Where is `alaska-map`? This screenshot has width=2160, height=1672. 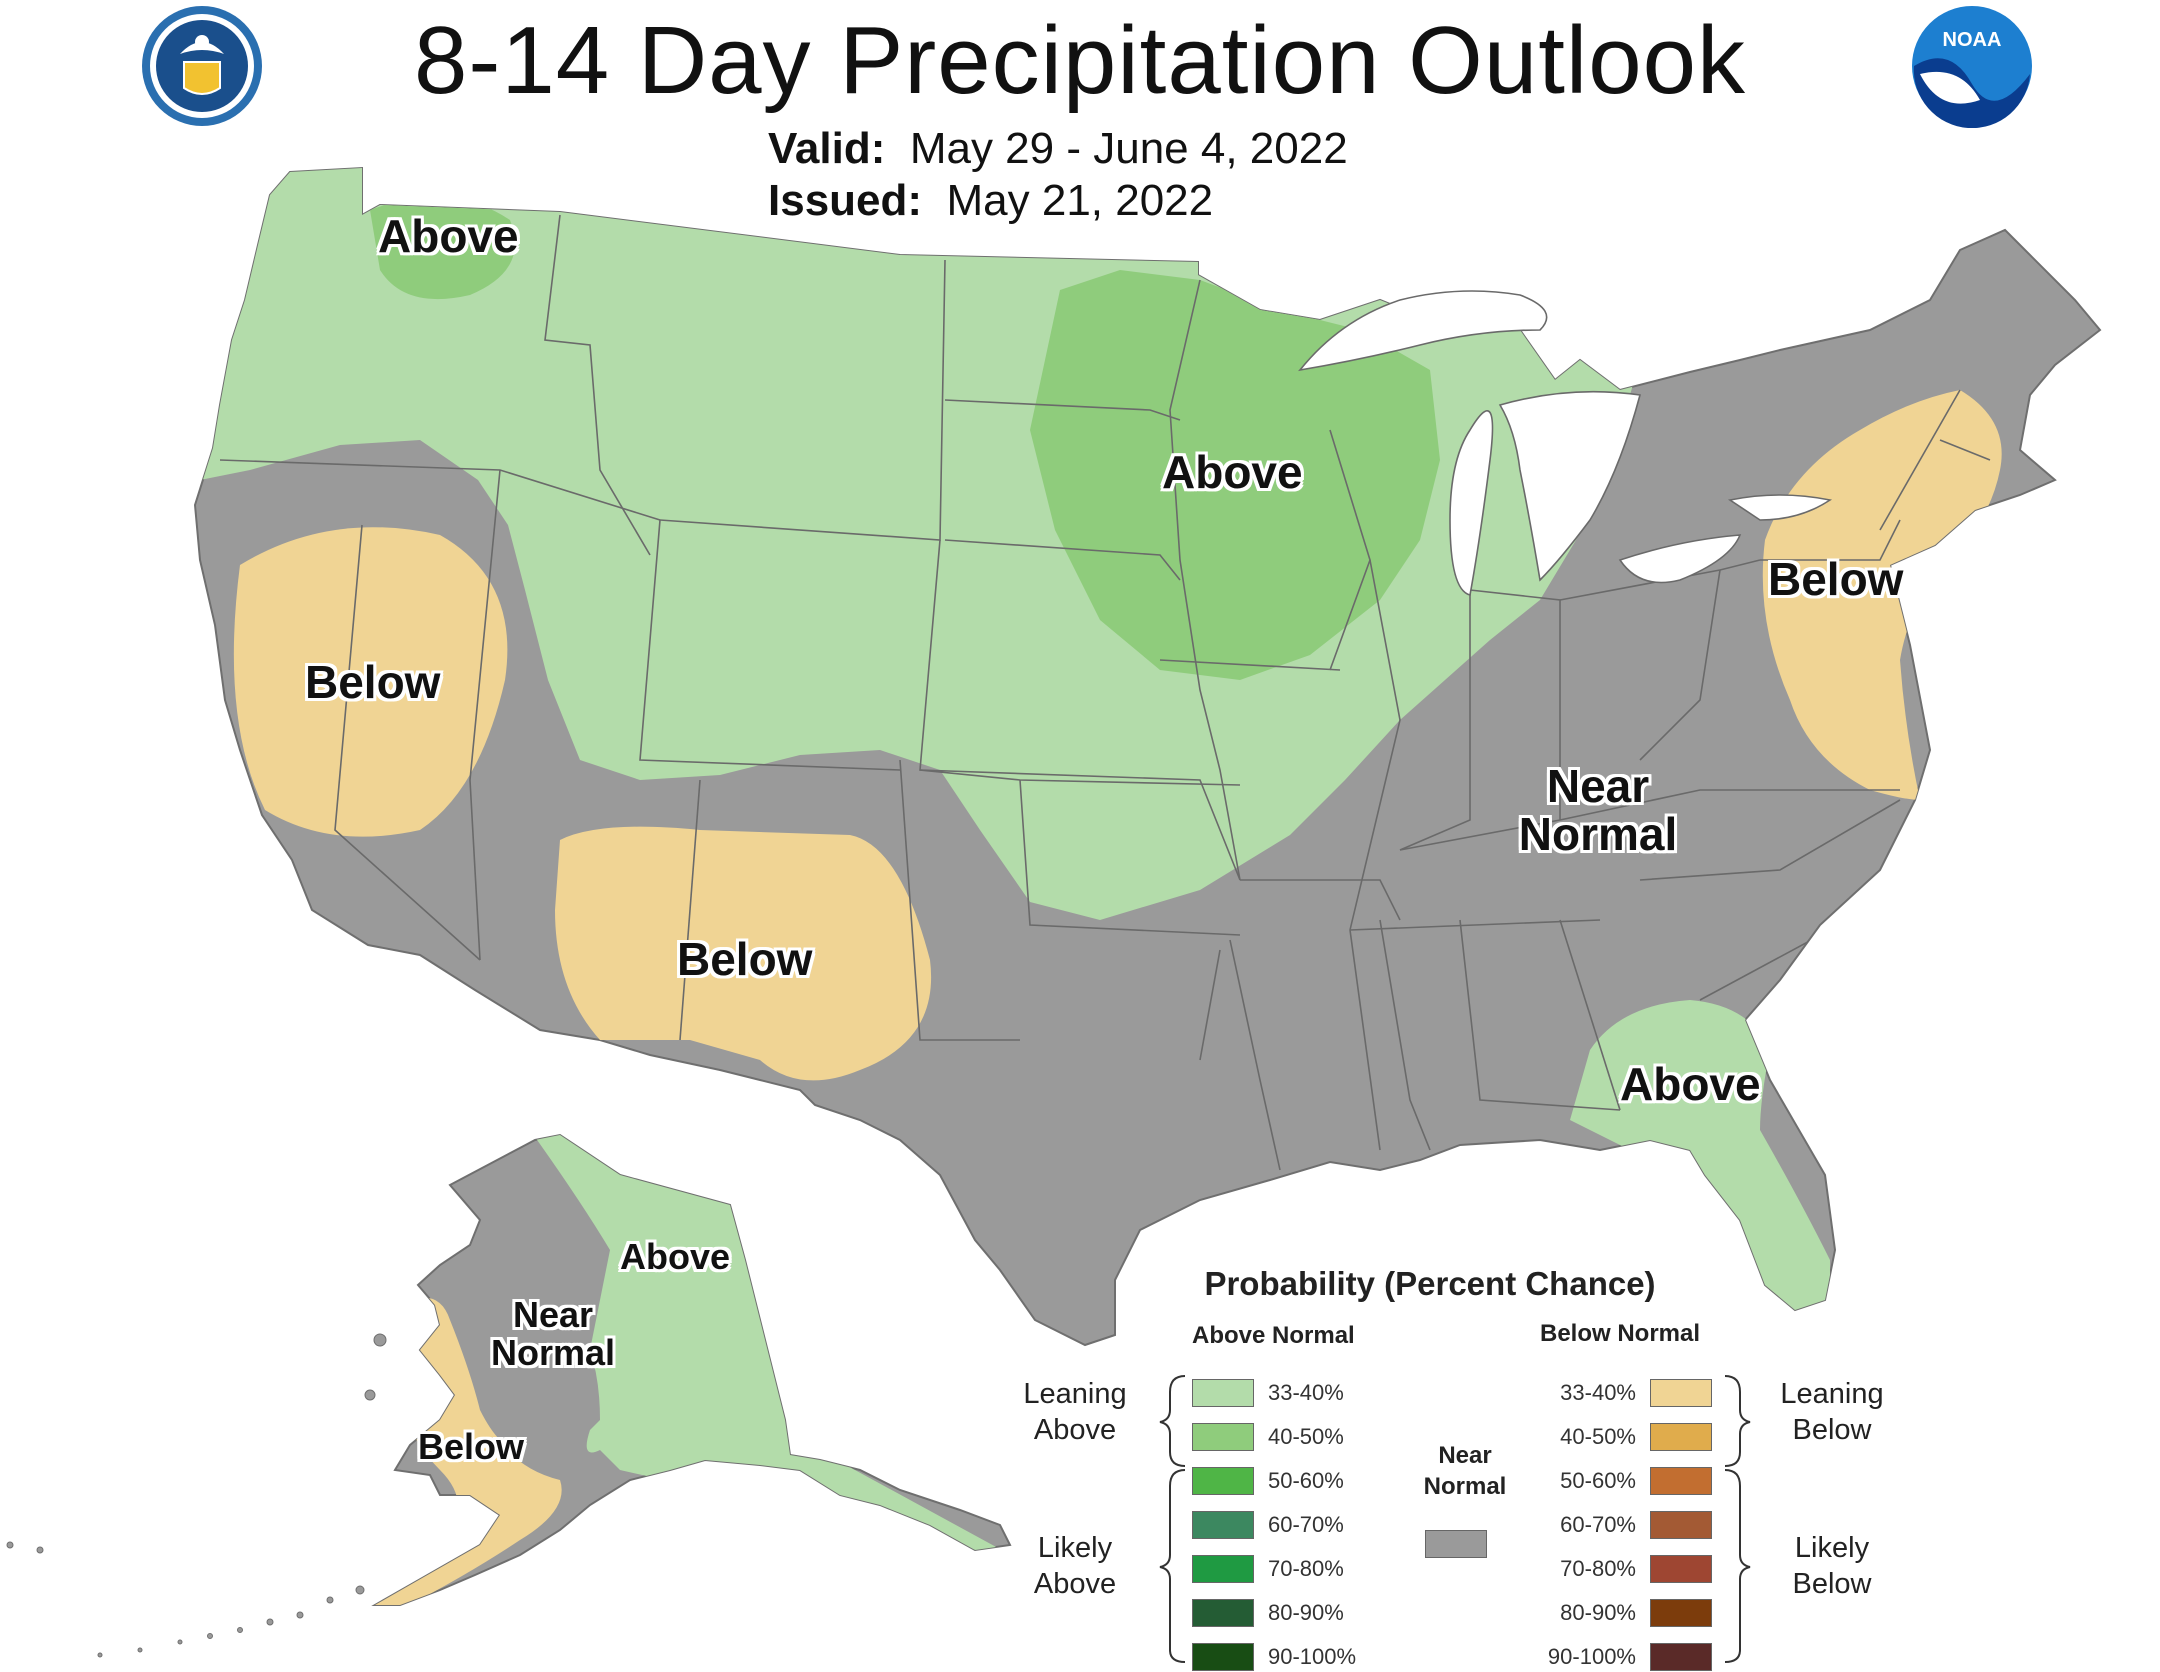
alaska-map is located at coordinates (508, 1396).